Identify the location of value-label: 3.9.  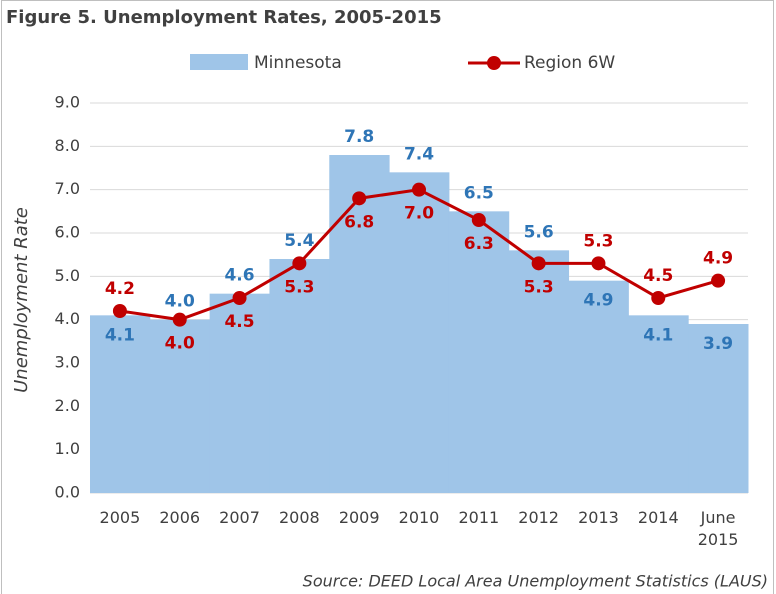
(718, 344).